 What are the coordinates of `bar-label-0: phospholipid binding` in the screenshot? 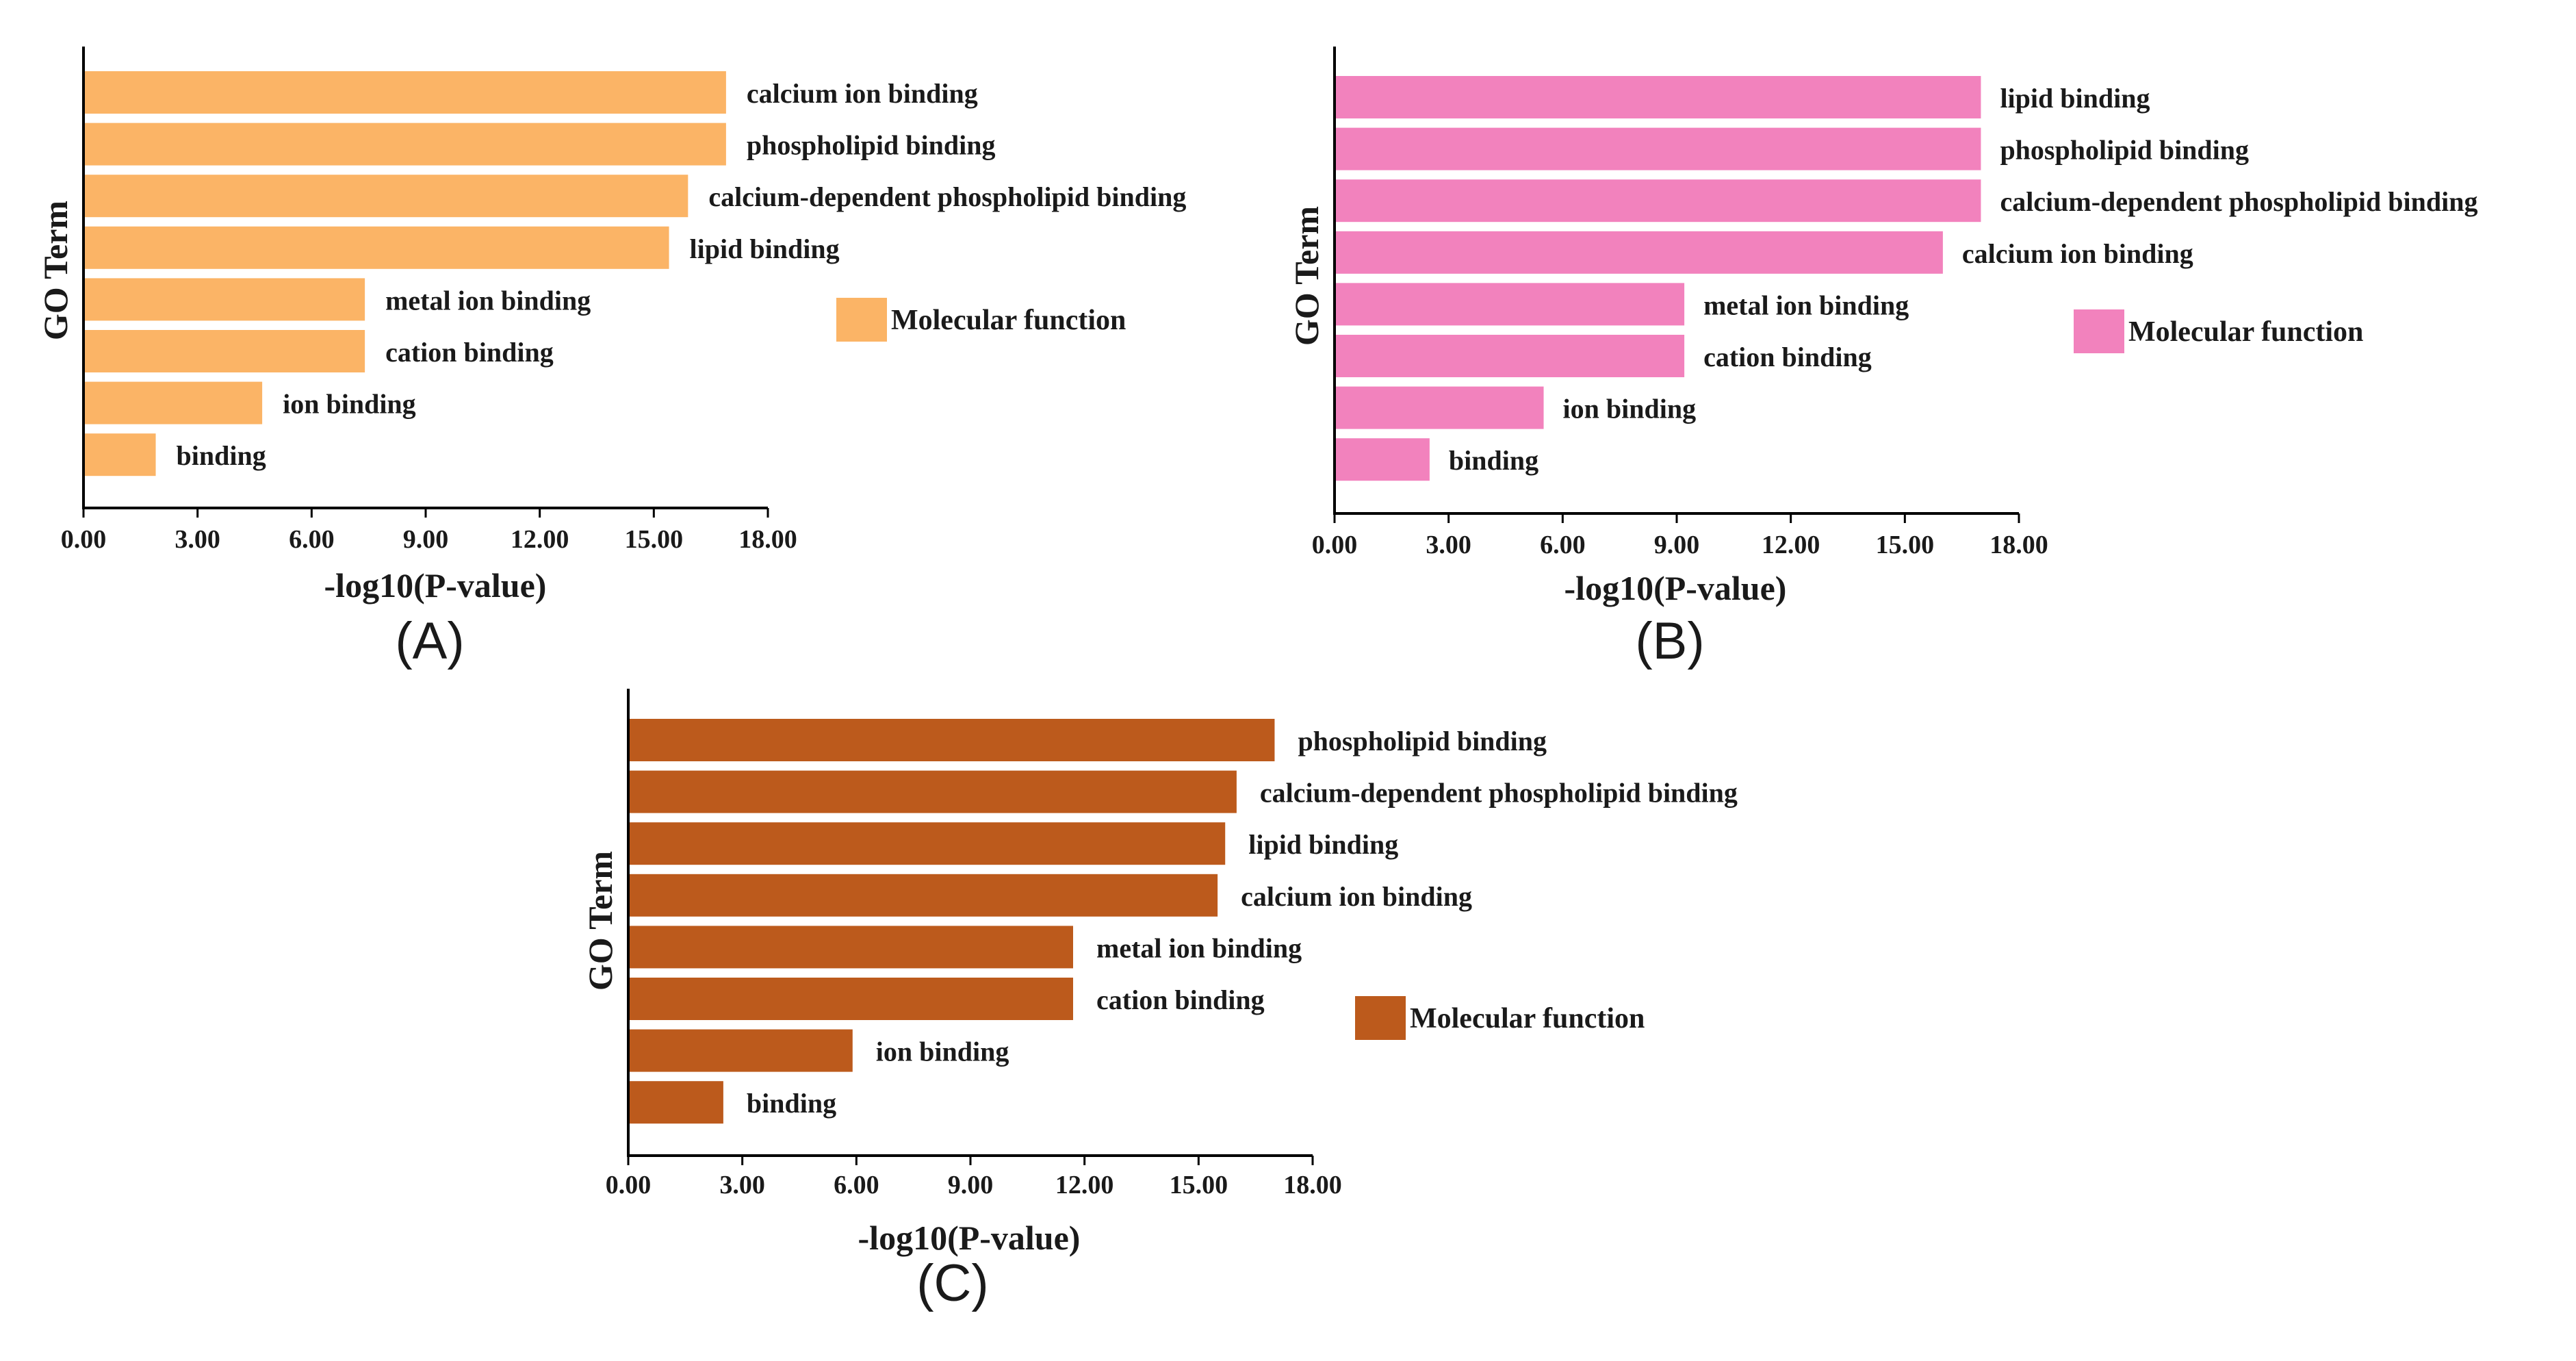 It's located at (1422, 741).